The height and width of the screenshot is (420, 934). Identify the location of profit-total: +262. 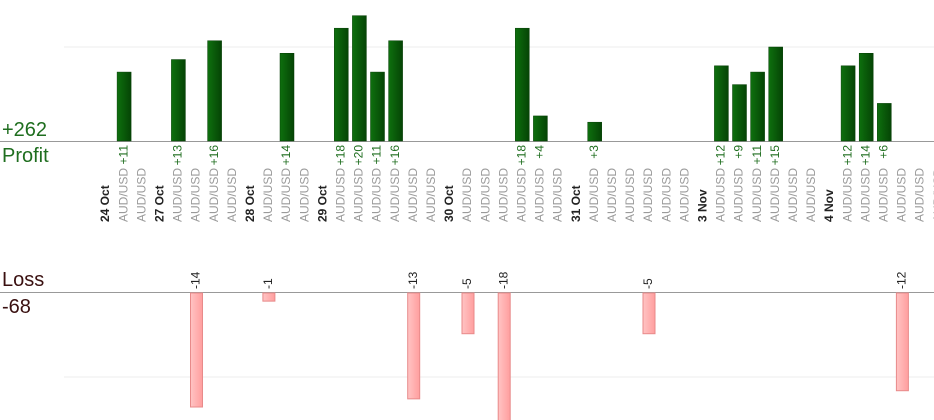
(25, 130).